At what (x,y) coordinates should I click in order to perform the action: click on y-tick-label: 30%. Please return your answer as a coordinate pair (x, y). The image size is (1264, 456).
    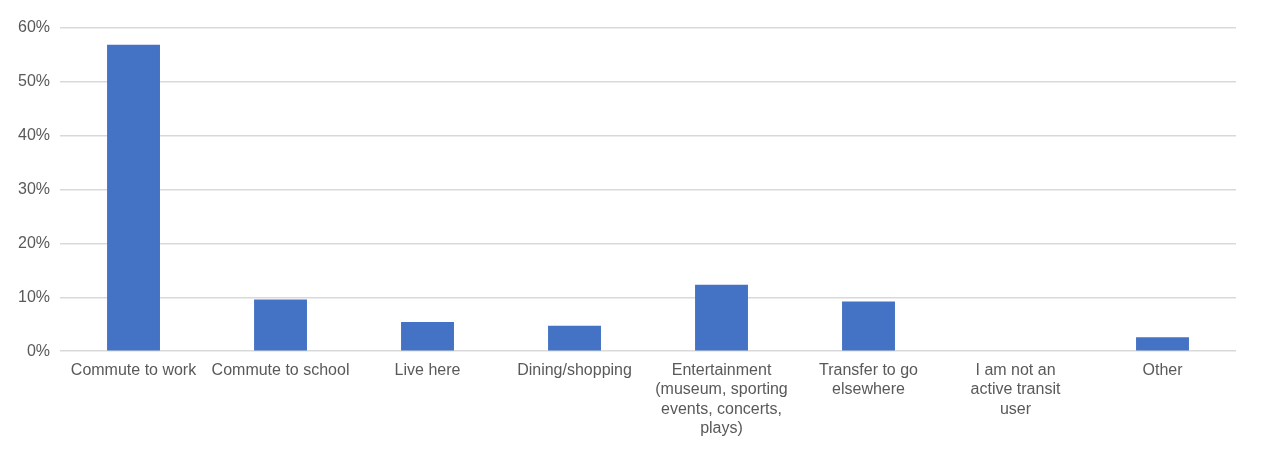
    Looking at the image, I should click on (34, 188).